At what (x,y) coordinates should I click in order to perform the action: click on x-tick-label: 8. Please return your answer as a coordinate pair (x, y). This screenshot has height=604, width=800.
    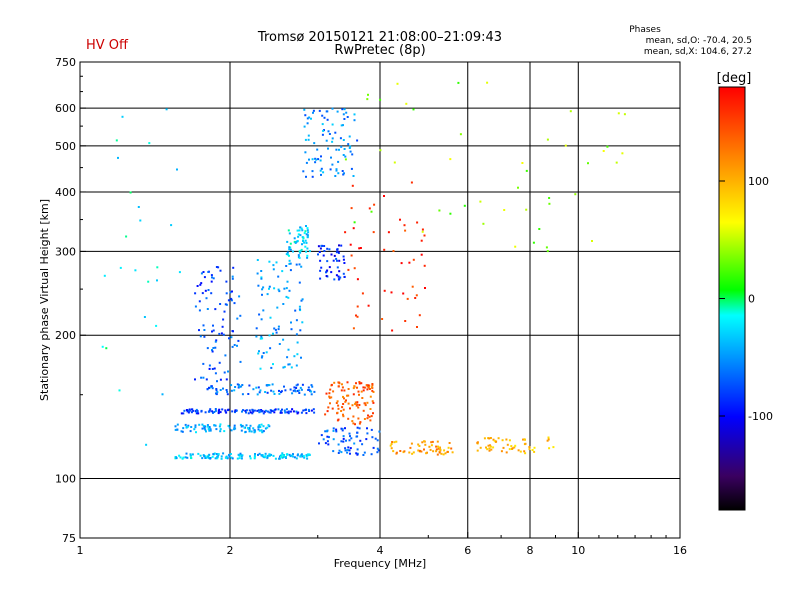
    Looking at the image, I should click on (530, 550).